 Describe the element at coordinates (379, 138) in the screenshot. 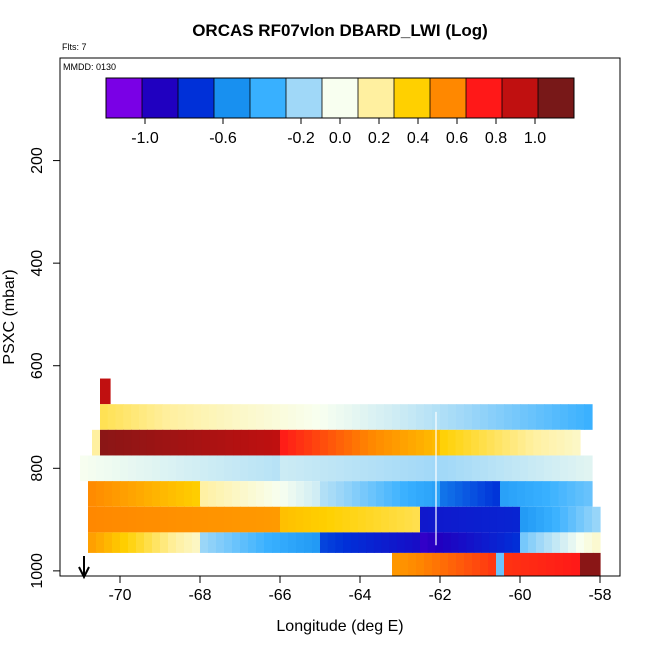

I see `colorbar-tick-label: 0.2` at that location.